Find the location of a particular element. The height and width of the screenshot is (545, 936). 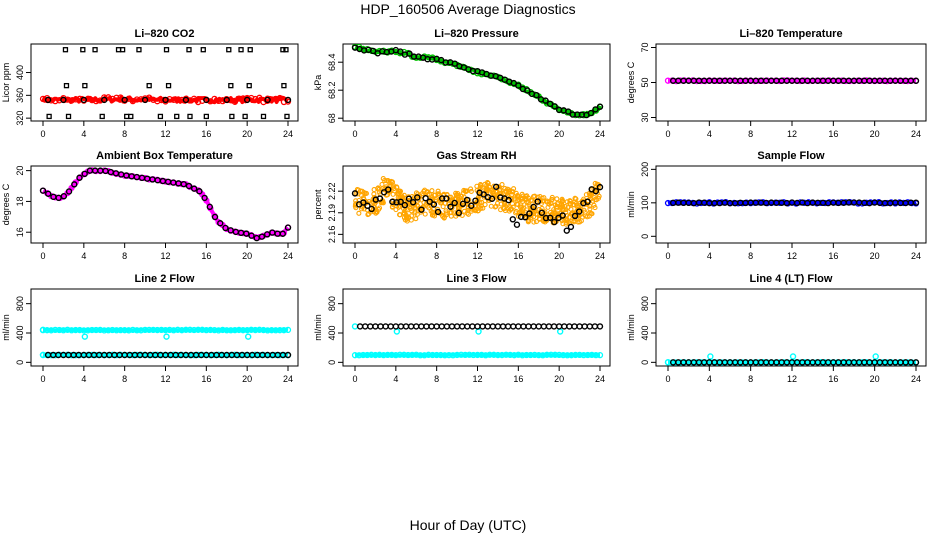

panel-title: Li–820 Pressure is located at coordinates (476, 34).